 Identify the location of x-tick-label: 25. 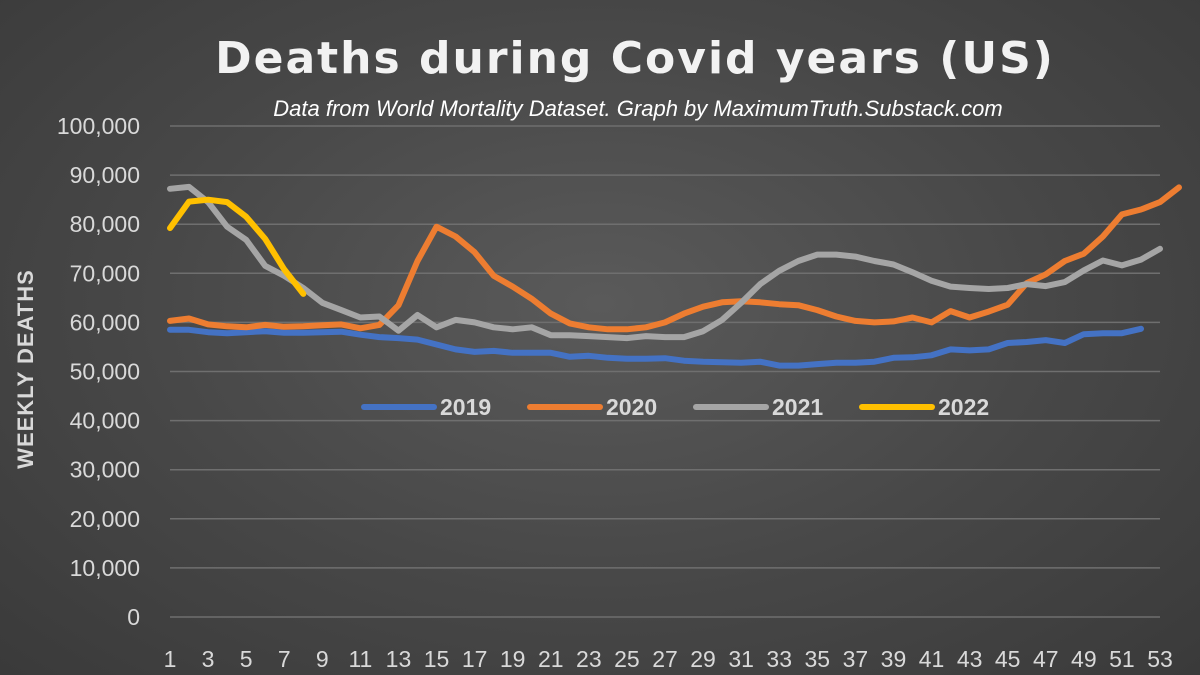
(627, 659).